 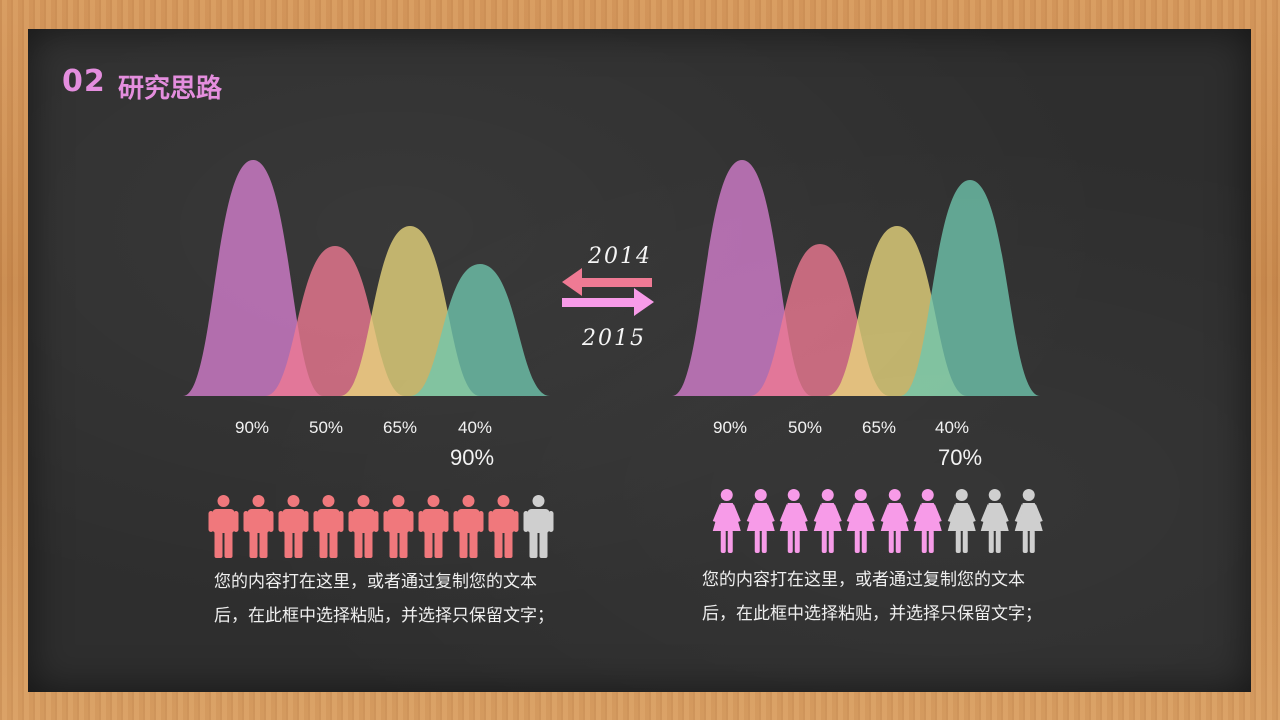 What do you see at coordinates (400, 427) in the screenshot?
I see `chart-left-label-3: 65%` at bounding box center [400, 427].